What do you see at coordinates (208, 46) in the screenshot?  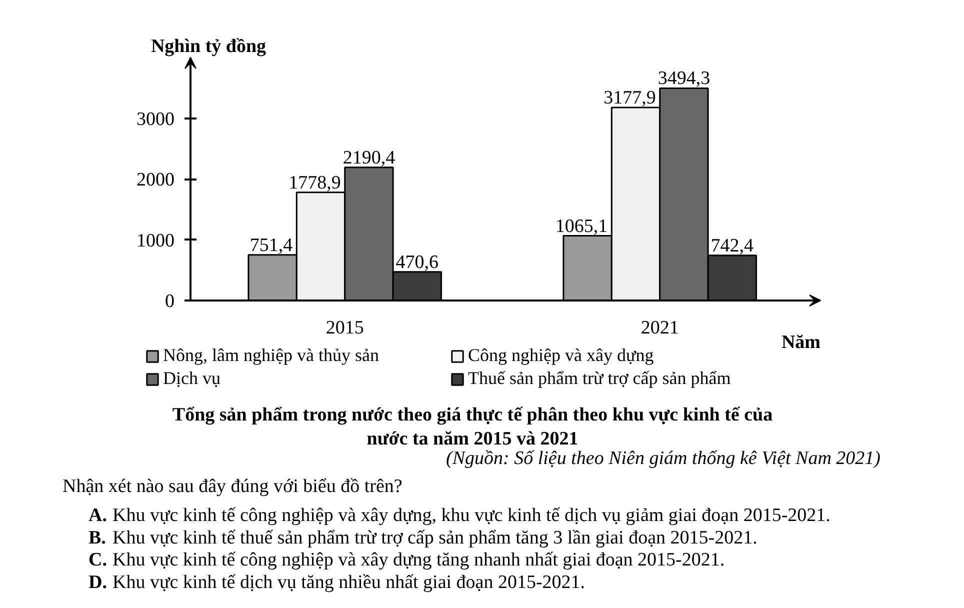 I see `y-axis-title: Nghìn tỷ đồng` at bounding box center [208, 46].